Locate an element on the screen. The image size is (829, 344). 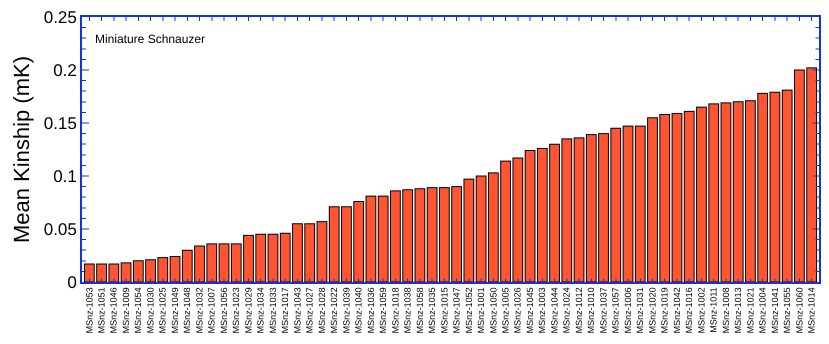
x-tick-label: MSnz-1020 is located at coordinates (652, 310).